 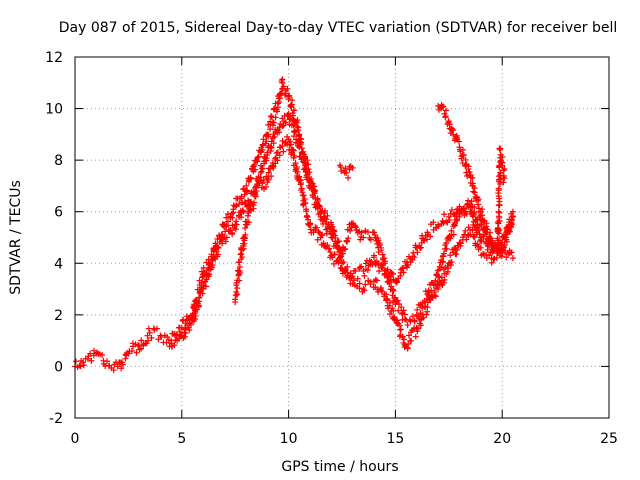 I want to click on series-track-e, so click(x=346, y=171).